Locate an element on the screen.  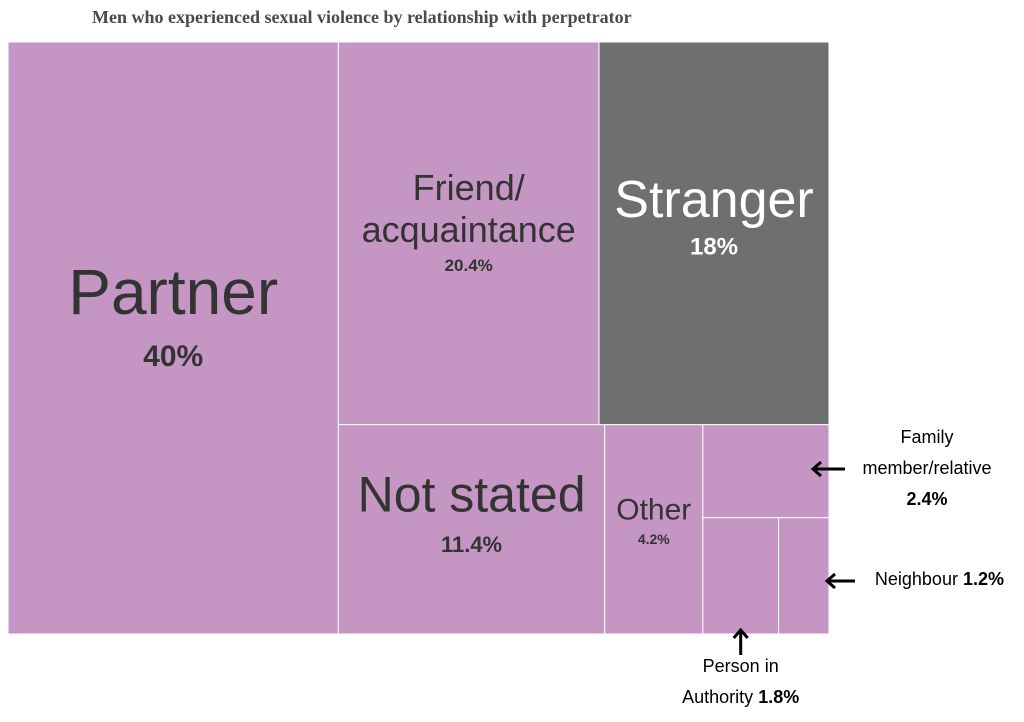
callout-label: member/relative is located at coordinates (926, 468).